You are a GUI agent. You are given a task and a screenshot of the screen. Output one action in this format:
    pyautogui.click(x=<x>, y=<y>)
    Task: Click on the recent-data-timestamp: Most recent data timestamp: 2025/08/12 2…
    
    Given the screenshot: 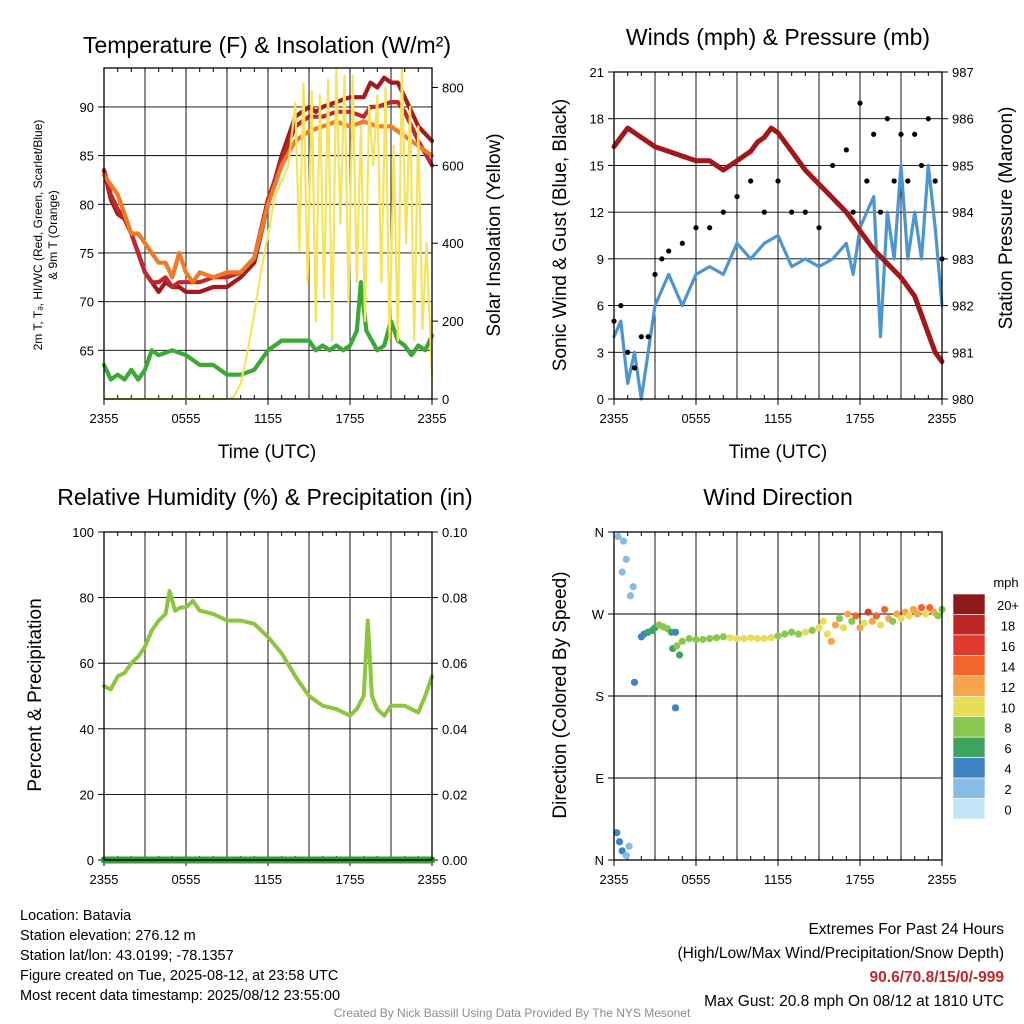 What is the action you would take?
    pyautogui.click(x=180, y=996)
    